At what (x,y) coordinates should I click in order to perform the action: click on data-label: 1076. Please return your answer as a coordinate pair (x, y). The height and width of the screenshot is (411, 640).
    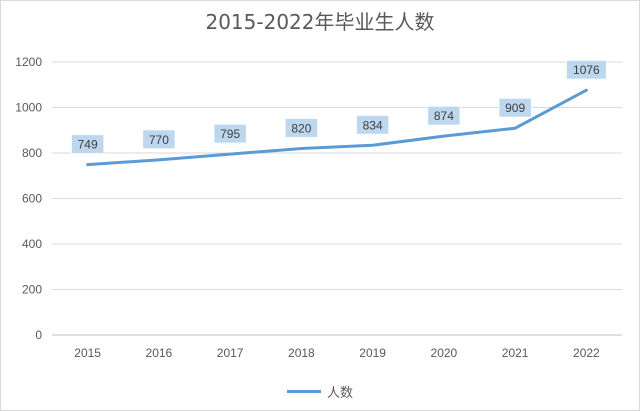
    Looking at the image, I should click on (586, 70).